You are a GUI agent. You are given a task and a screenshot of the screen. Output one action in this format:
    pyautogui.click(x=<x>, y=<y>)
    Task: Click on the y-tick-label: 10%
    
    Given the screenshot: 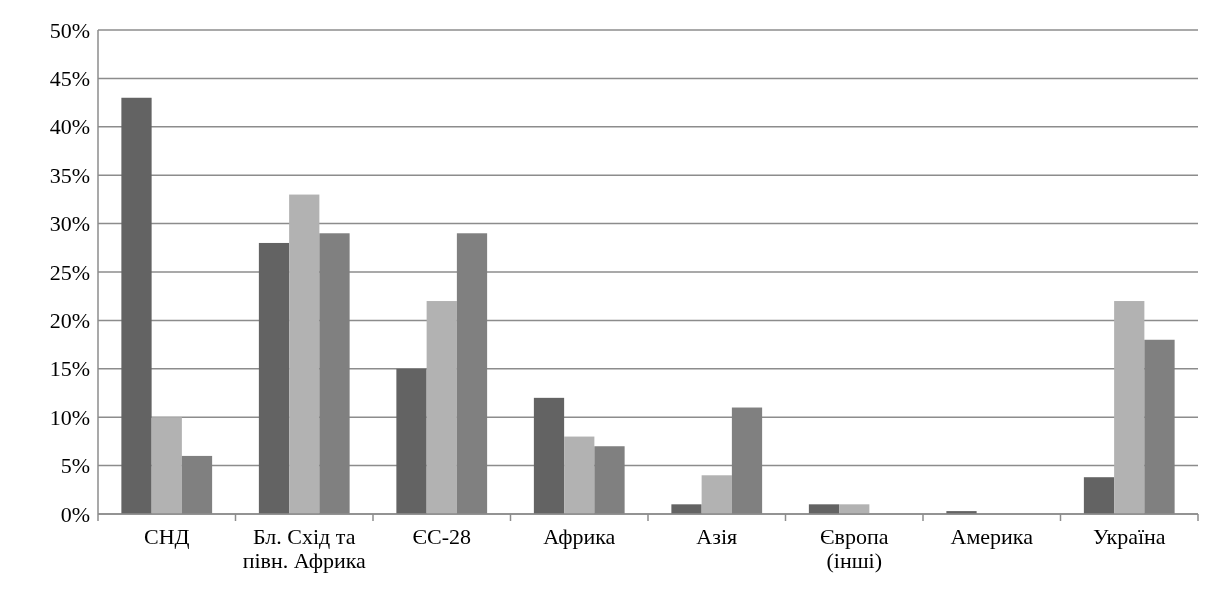 What is the action you would take?
    pyautogui.click(x=69, y=417)
    